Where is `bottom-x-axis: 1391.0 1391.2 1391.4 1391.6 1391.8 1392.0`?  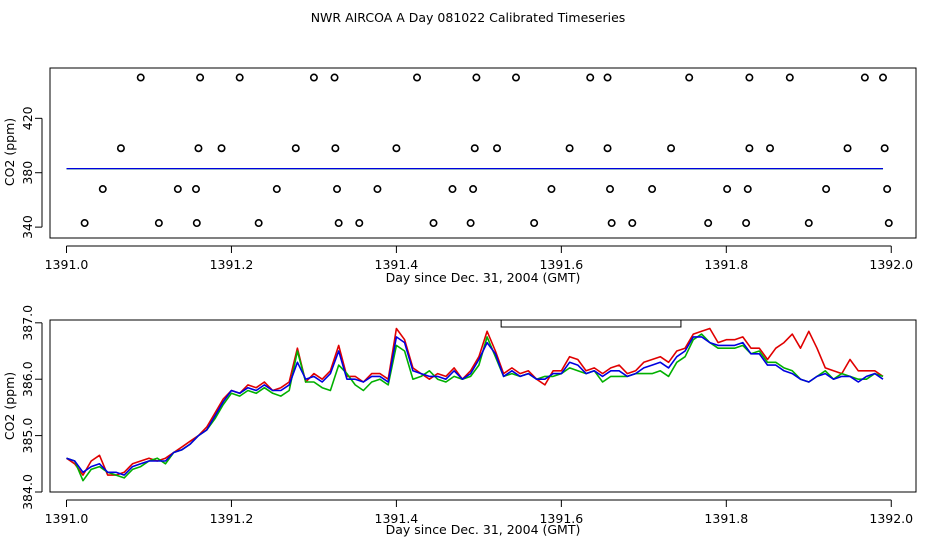
bottom-x-axis: 1391.0 1391.2 1391.4 1391.6 1391.8 1392.0 is located at coordinates (479, 512).